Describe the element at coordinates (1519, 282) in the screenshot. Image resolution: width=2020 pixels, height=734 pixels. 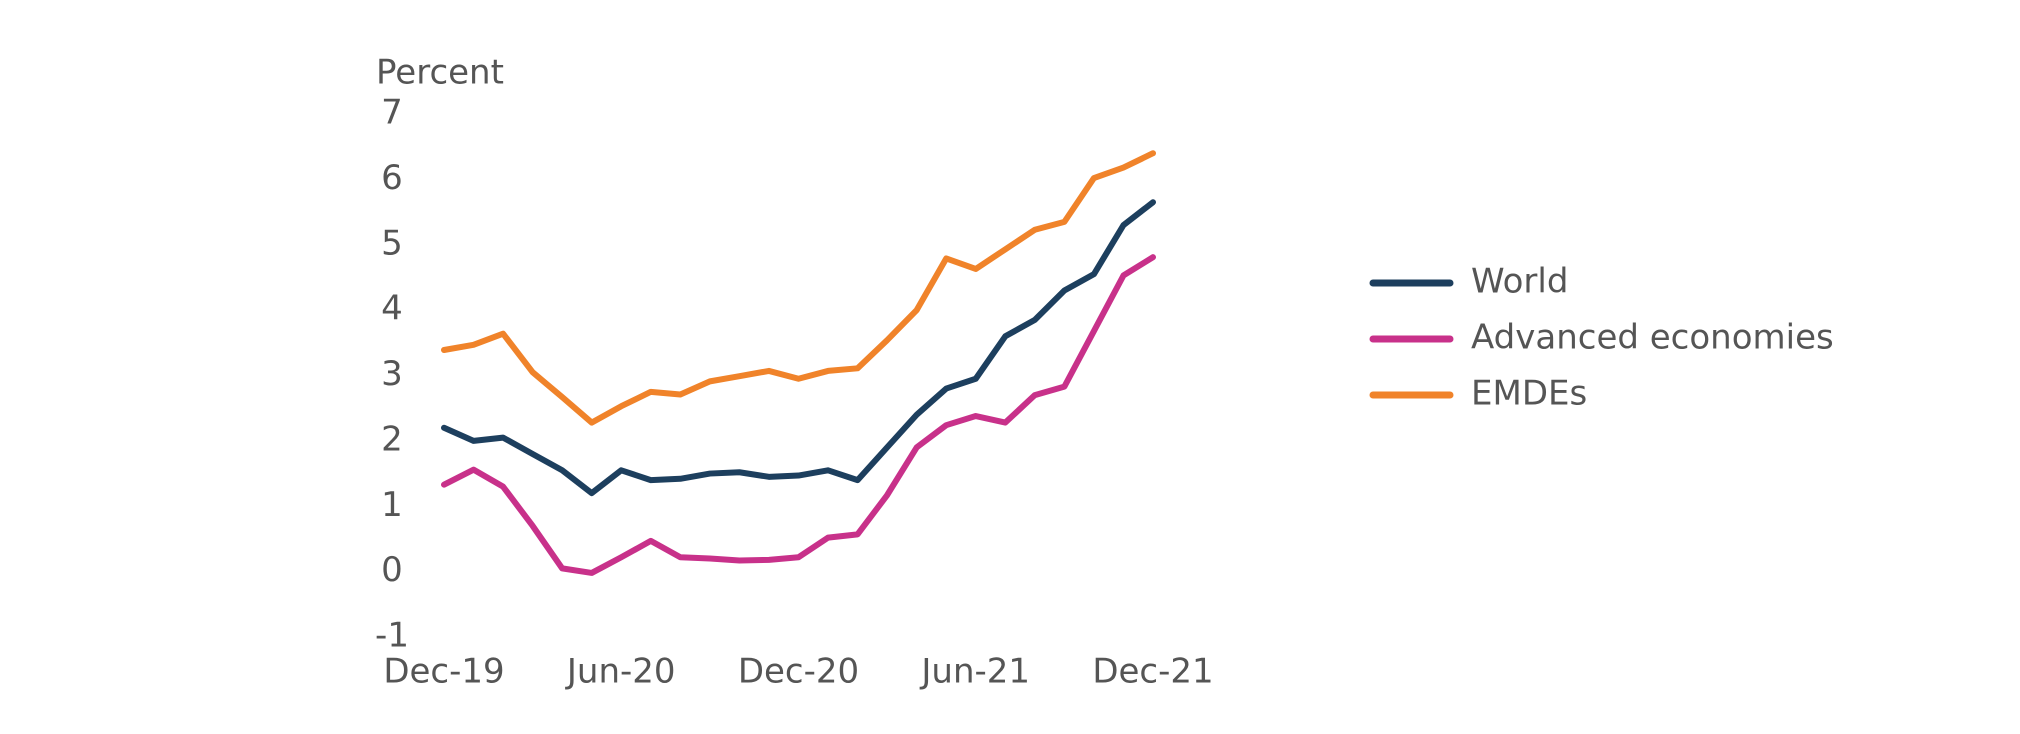
I see `legend-label: World` at that location.